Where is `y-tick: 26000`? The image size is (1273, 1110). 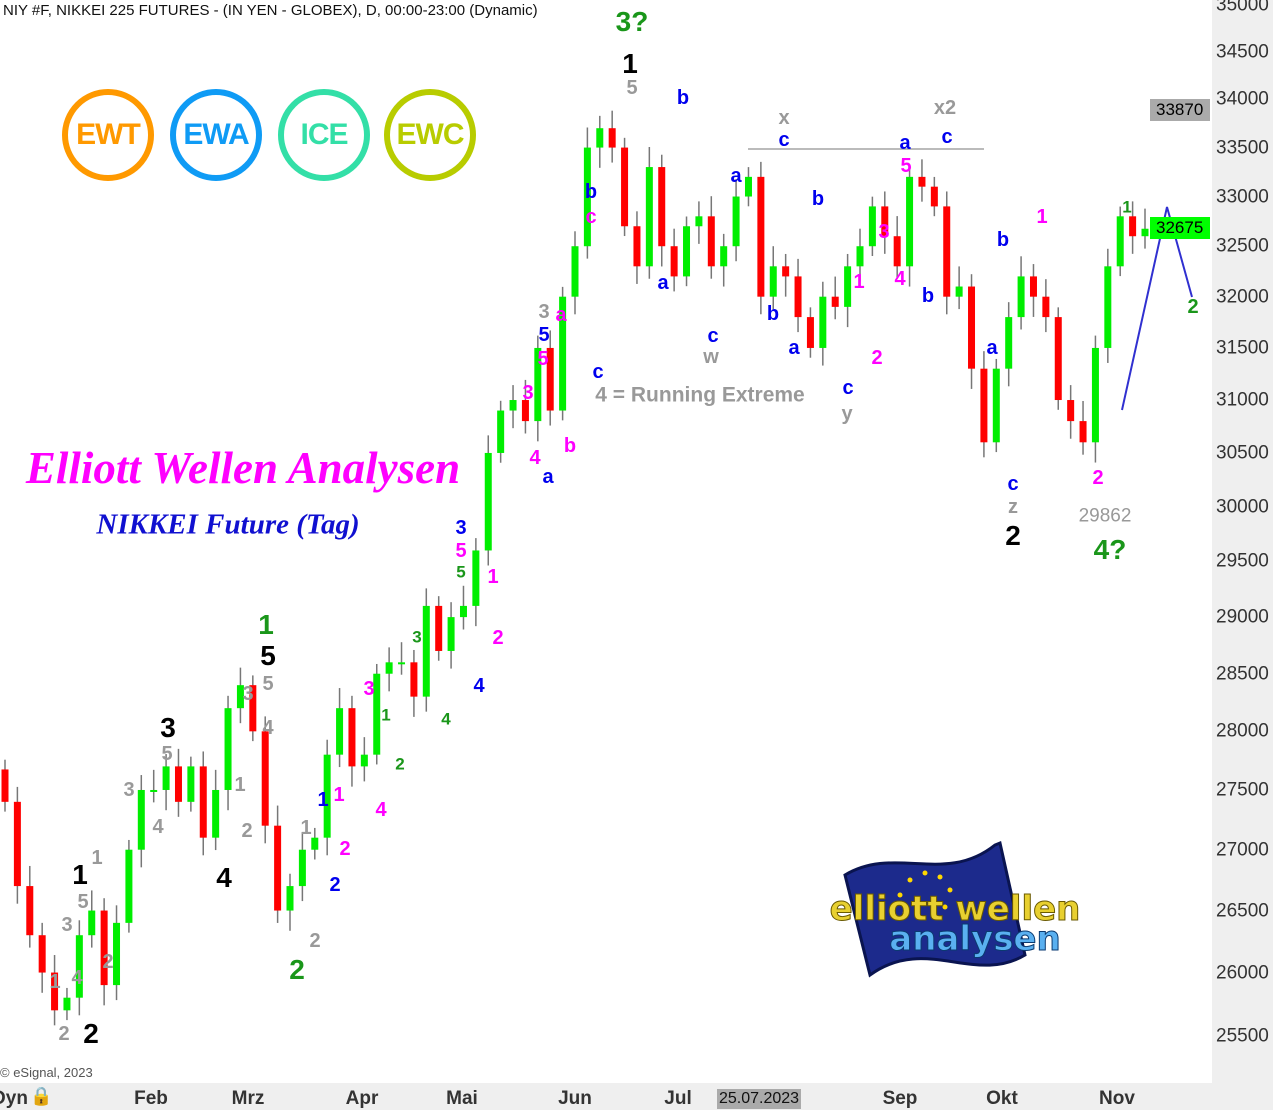
y-tick: 26000 is located at coordinates (1242, 973).